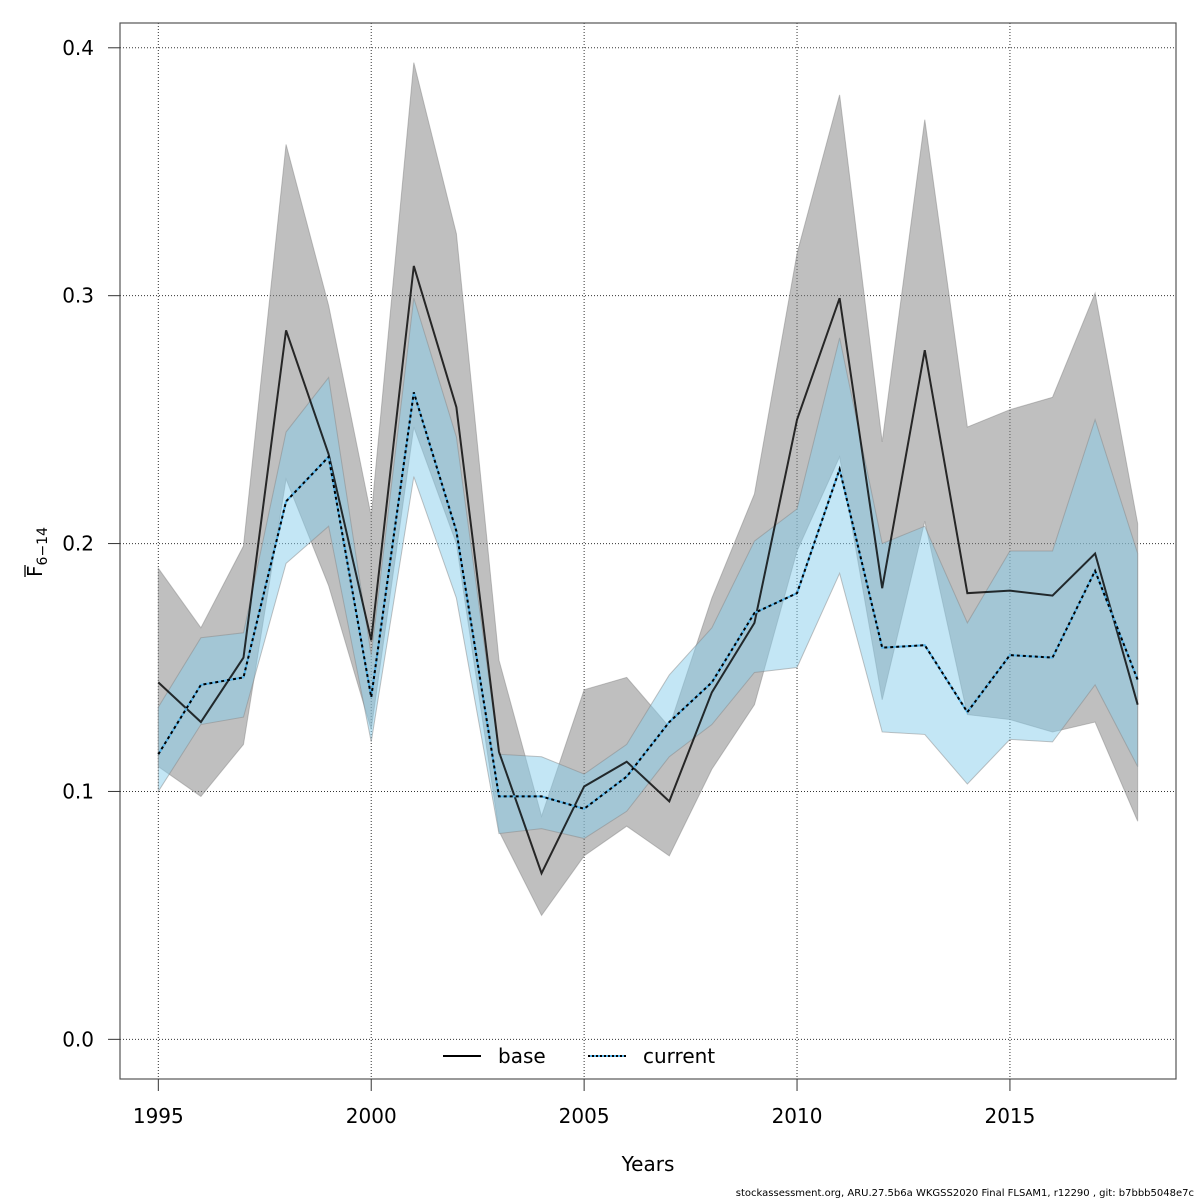 The height and width of the screenshot is (1200, 1200). What do you see at coordinates (584, 1116) in the screenshot?
I see `x-tick-label: 2005` at bounding box center [584, 1116].